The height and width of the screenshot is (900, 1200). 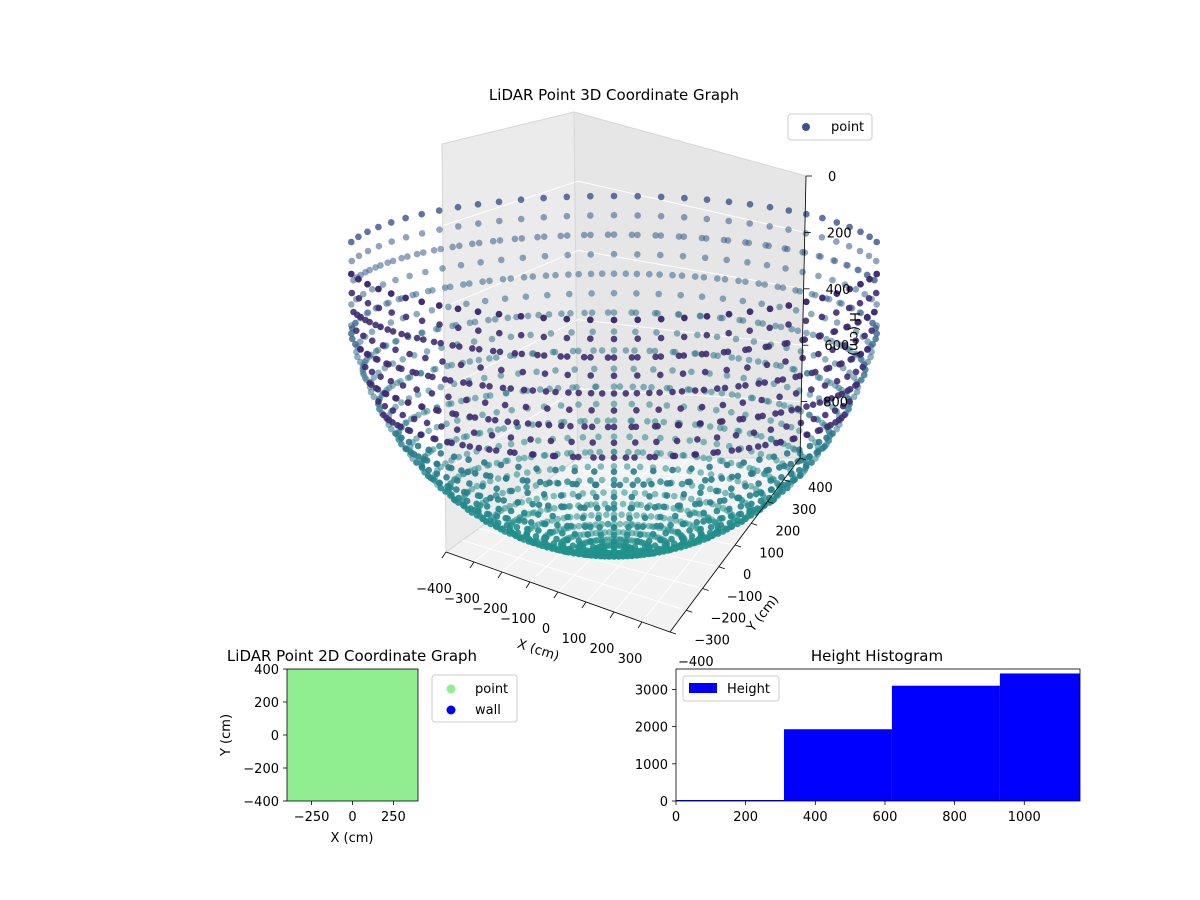 I want to click on y-tick-label: 1000, so click(x=651, y=765).